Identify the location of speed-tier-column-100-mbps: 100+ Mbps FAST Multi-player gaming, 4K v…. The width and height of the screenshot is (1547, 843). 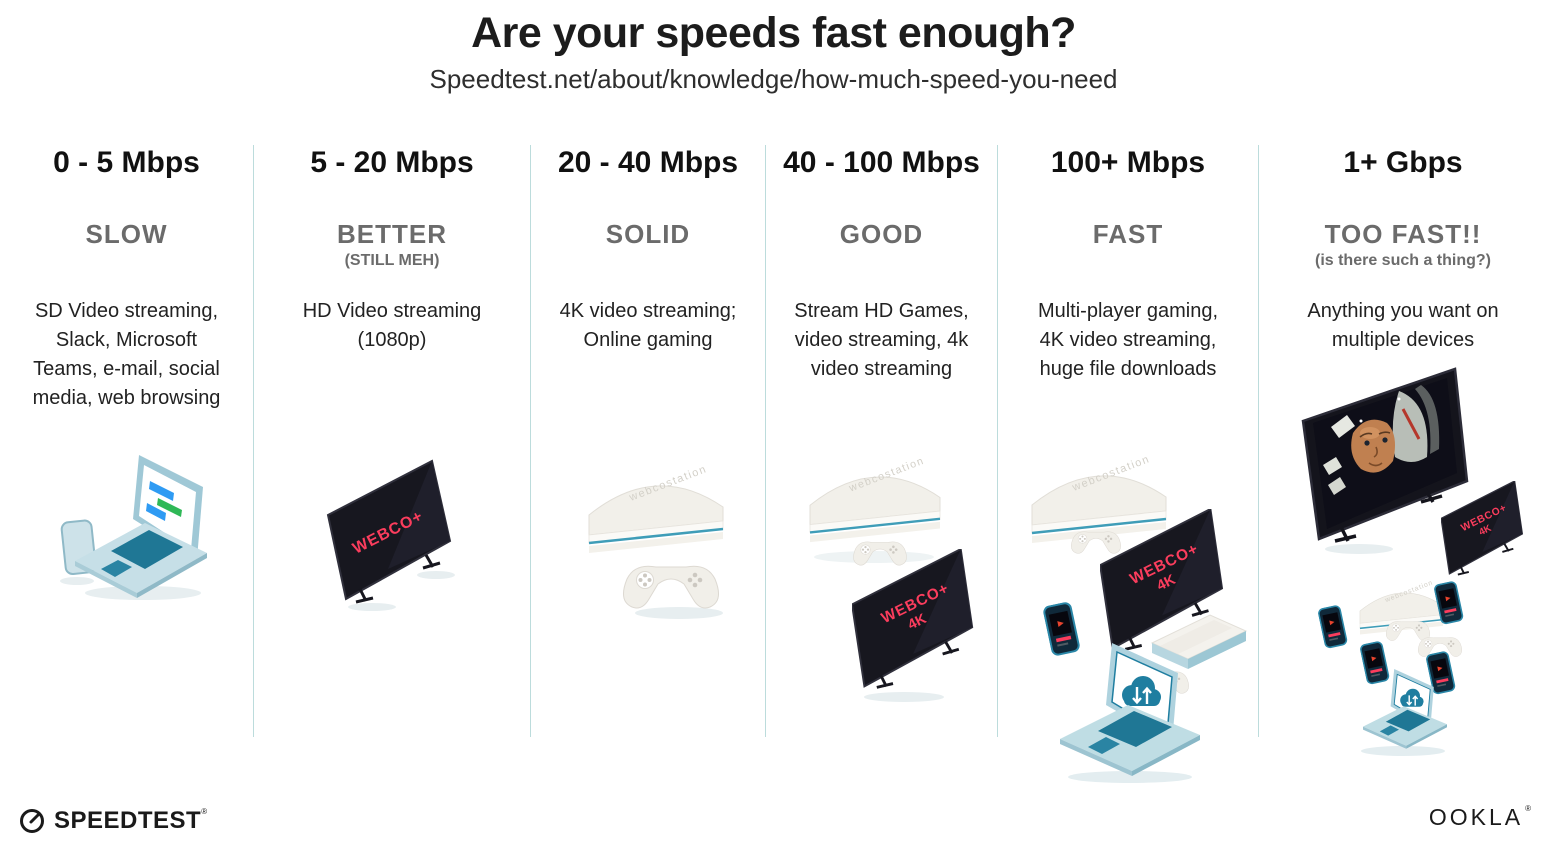
(1127, 464).